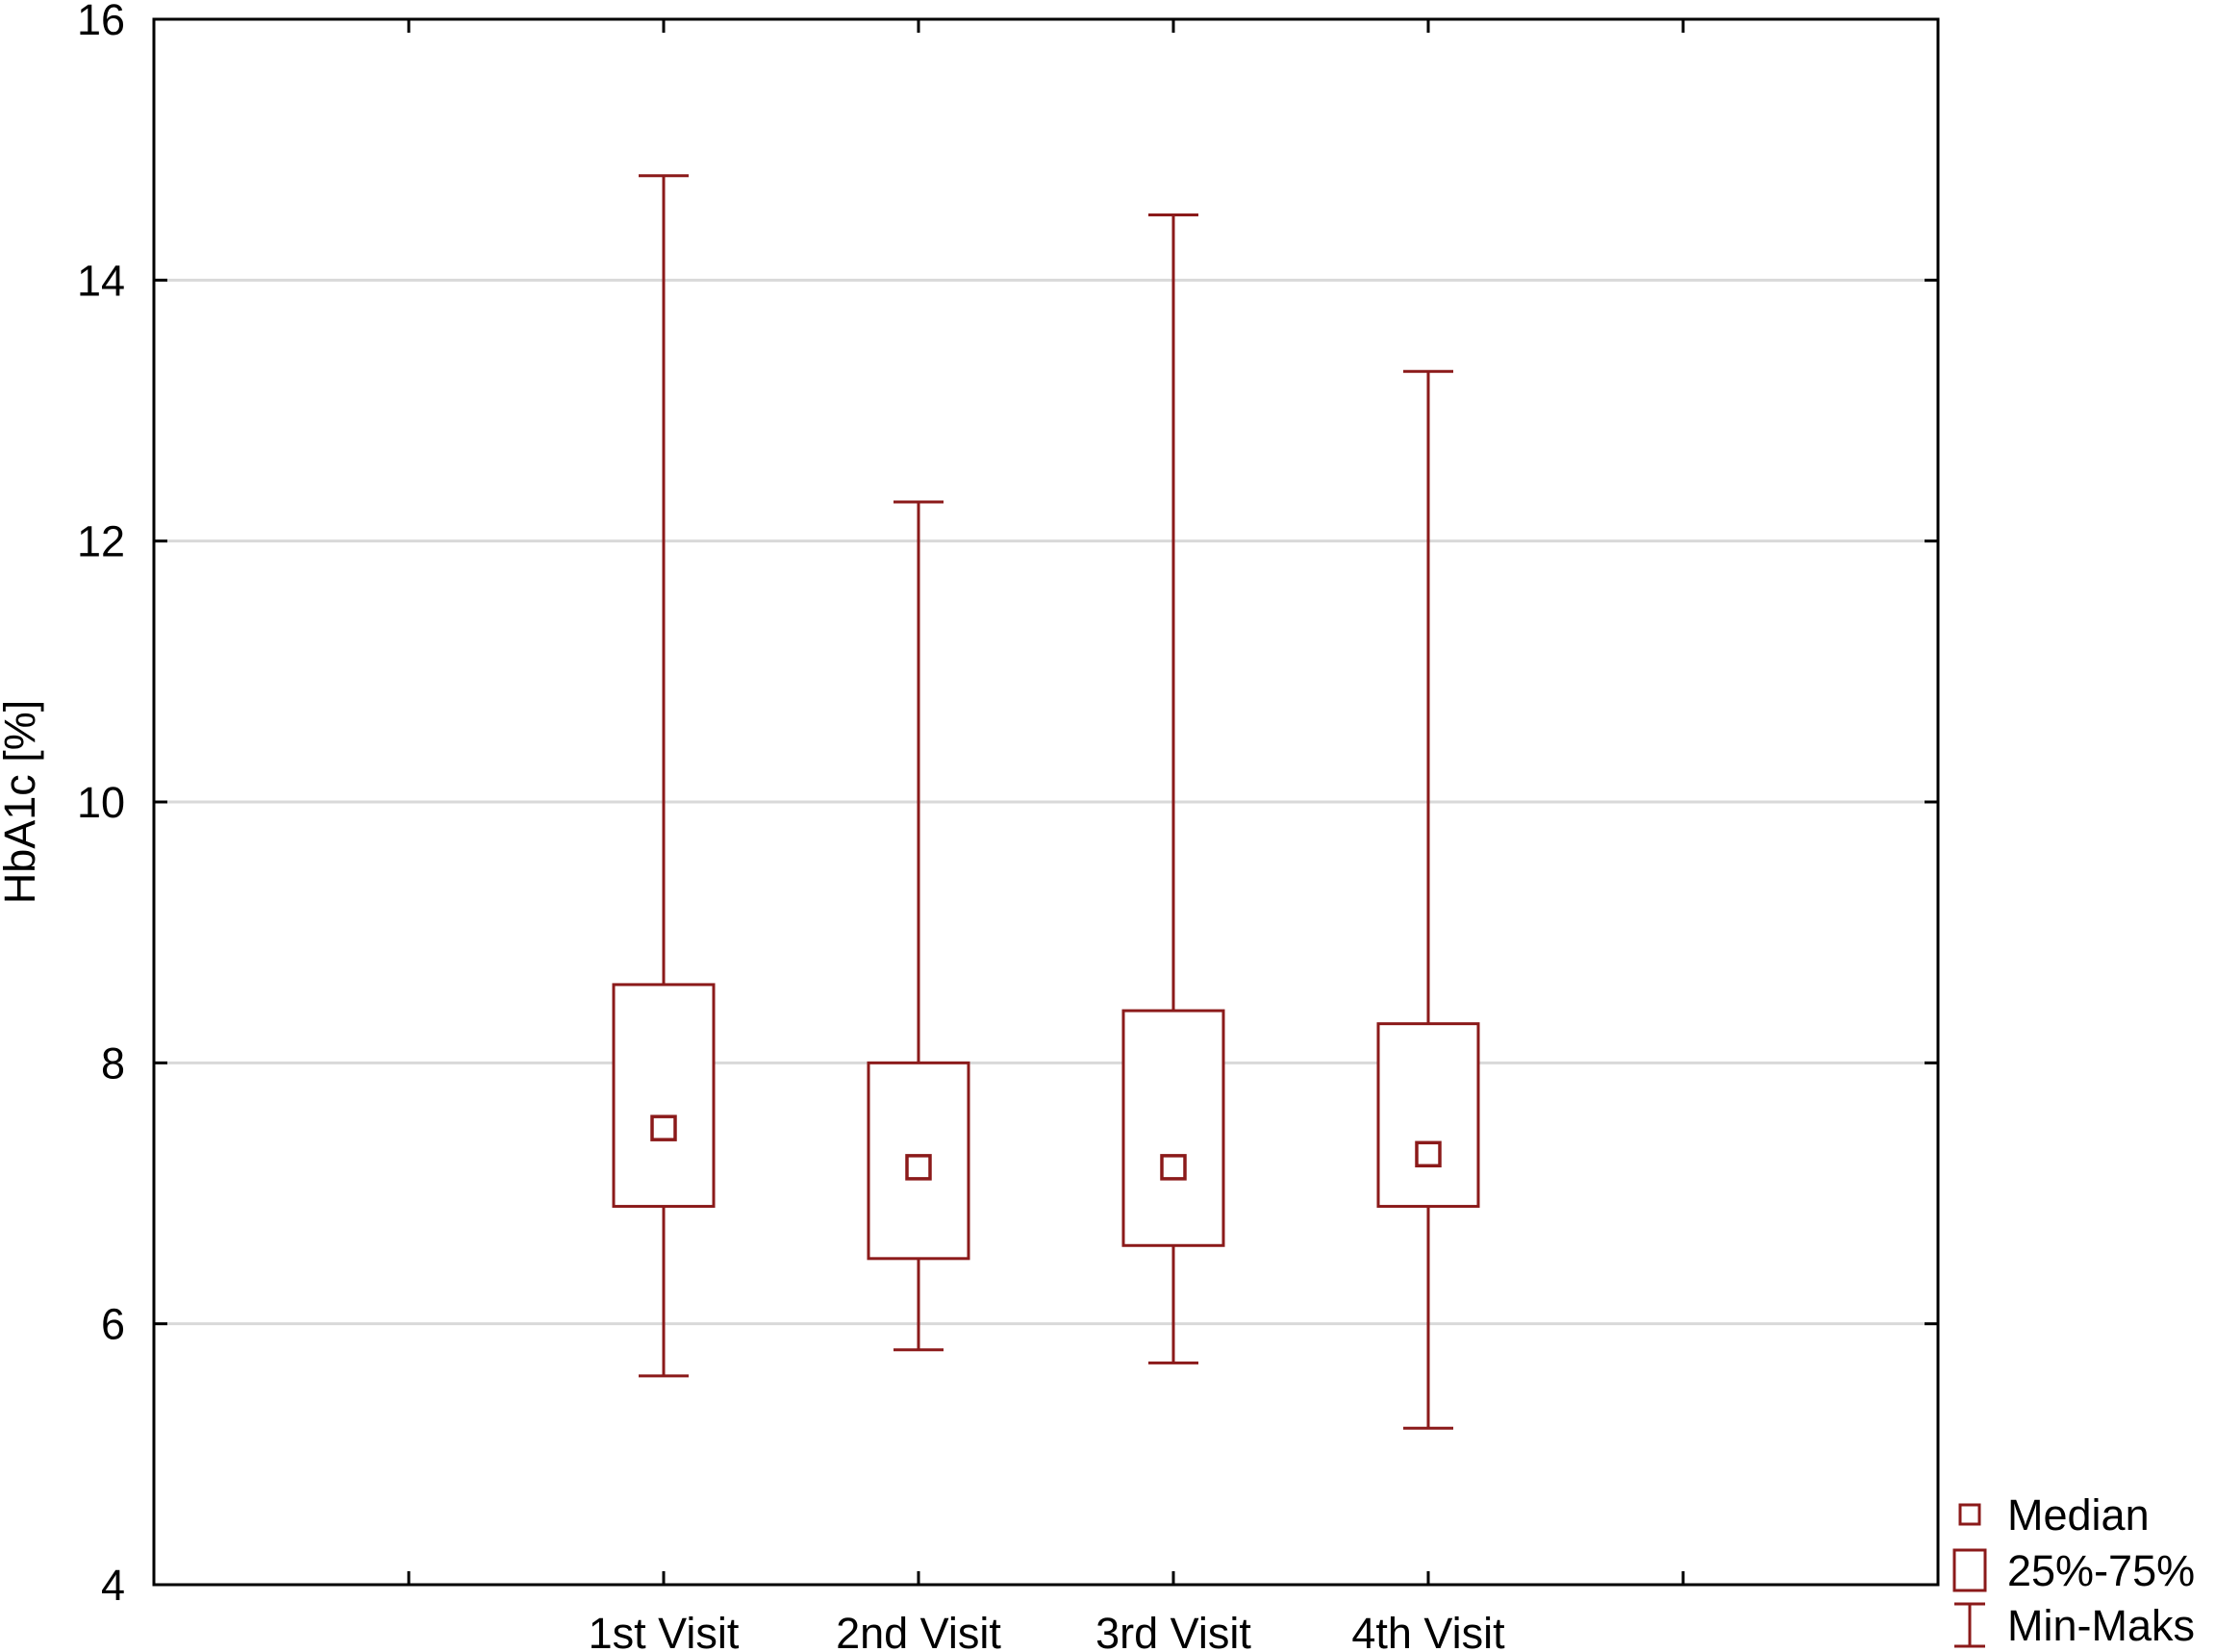 Image resolution: width=2215 pixels, height=1652 pixels. Describe the element at coordinates (664, 1631) in the screenshot. I see `x-tick-label: 1st Visit` at that location.